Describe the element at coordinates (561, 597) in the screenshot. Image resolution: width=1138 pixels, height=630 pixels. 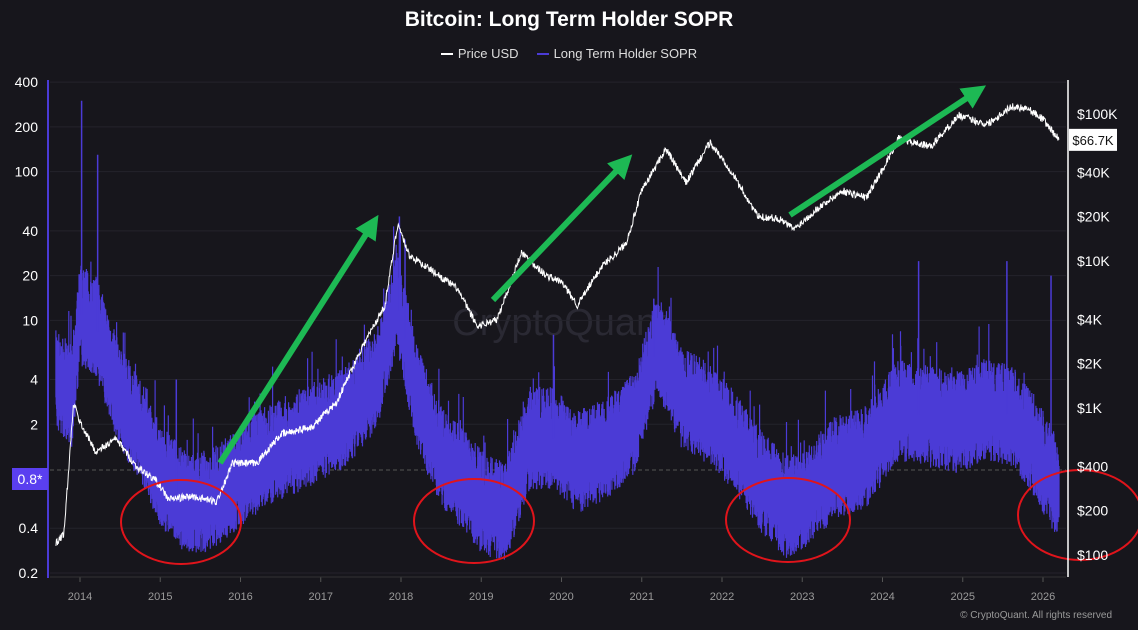
I see `x-tick-label: 2020` at that location.